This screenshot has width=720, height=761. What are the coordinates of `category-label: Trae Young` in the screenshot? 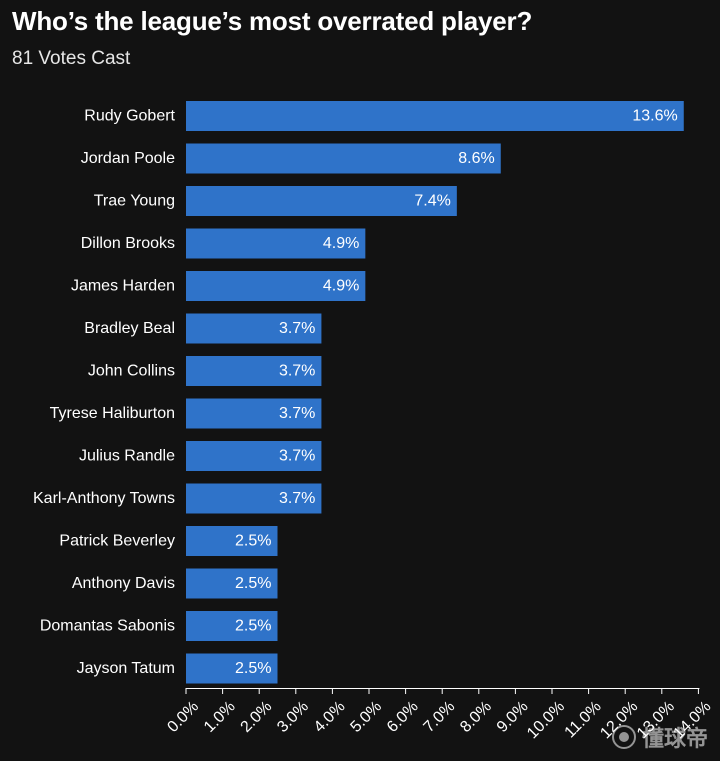 It's located at (134, 201).